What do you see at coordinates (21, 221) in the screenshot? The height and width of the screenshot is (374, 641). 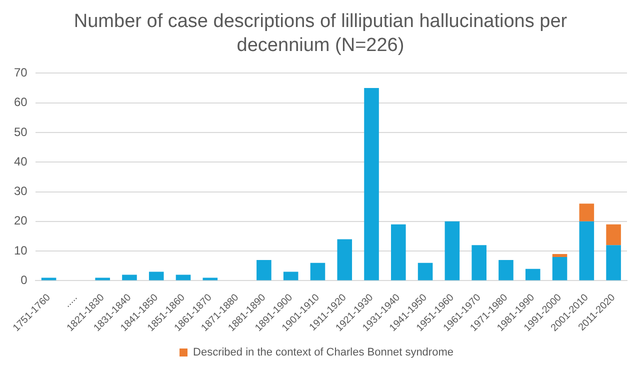 I see `y-tick-label: 20` at bounding box center [21, 221].